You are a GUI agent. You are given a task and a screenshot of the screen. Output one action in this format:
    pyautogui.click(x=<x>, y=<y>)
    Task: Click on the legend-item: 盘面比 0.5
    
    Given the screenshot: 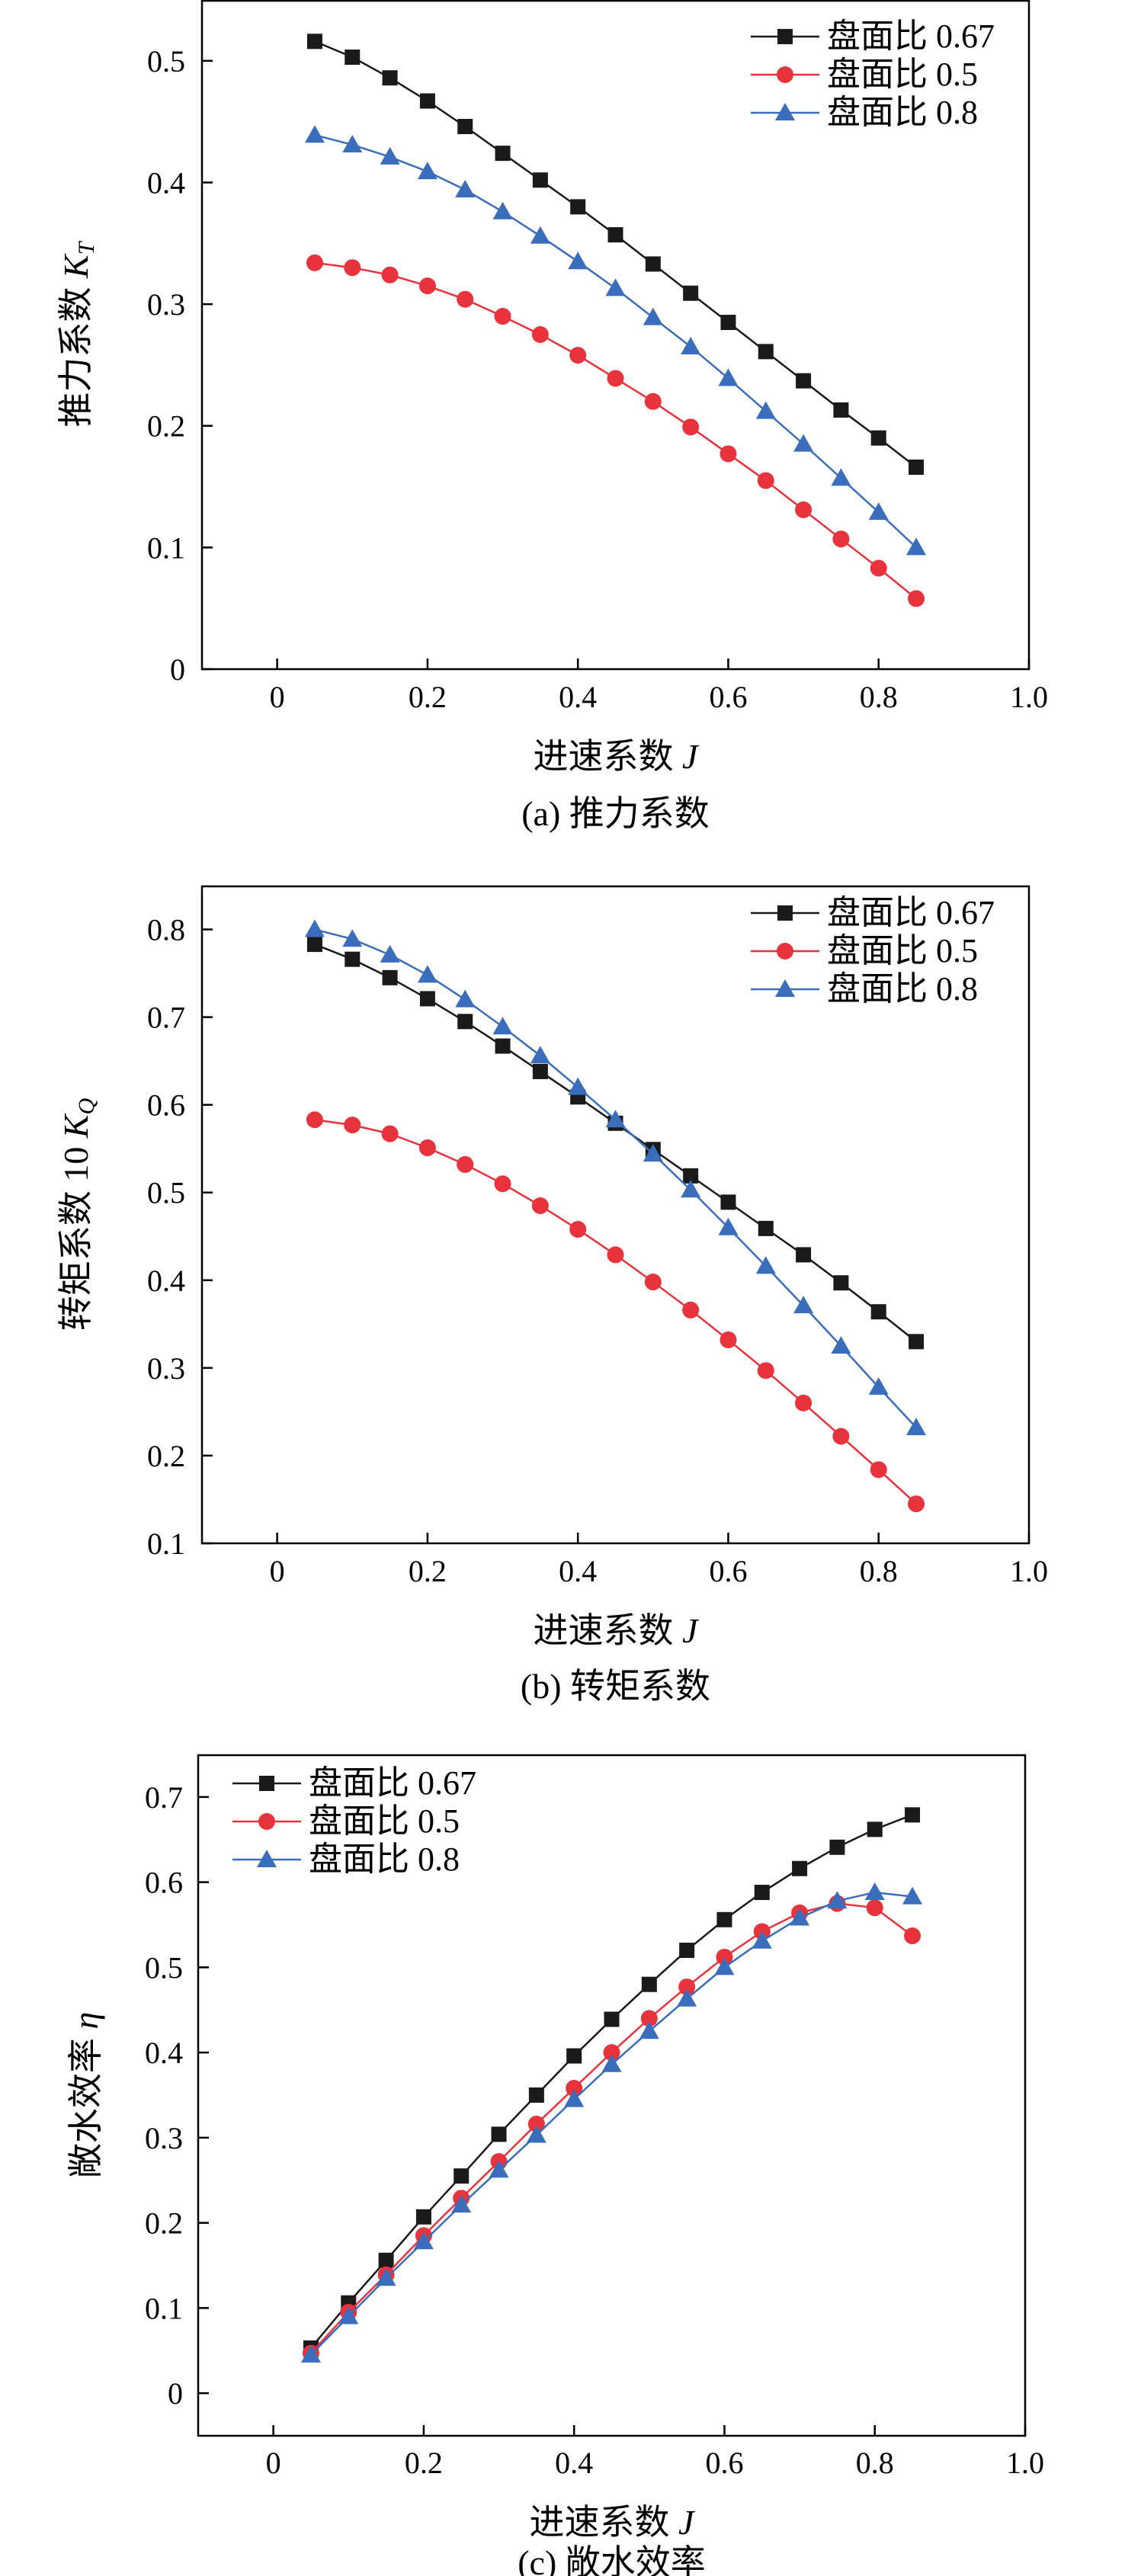 What is the action you would take?
    pyautogui.click(x=865, y=950)
    